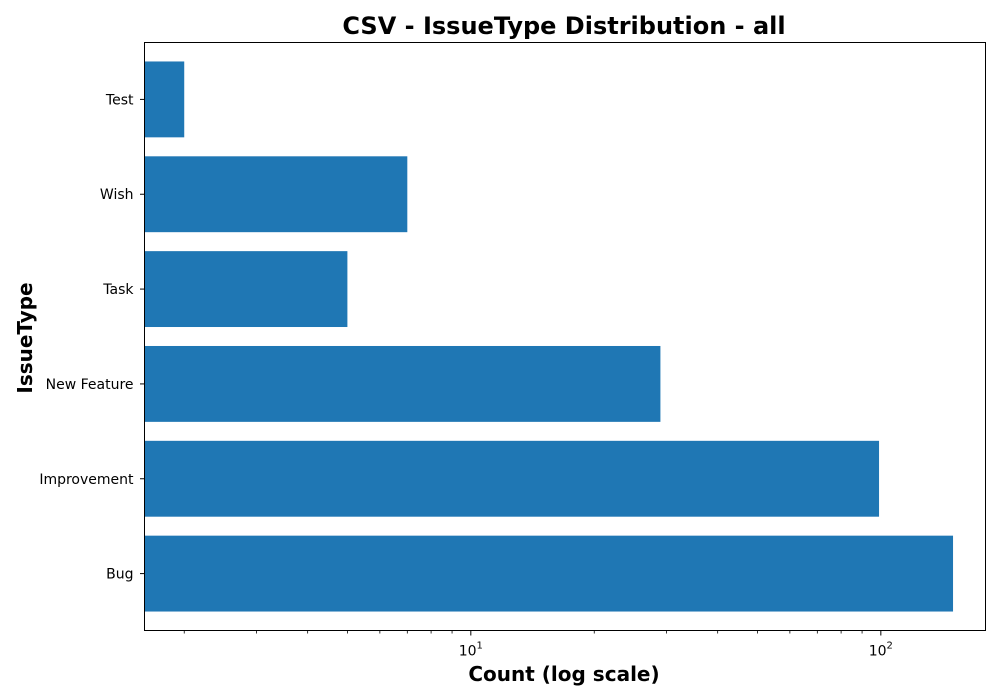 Image resolution: width=1000 pixels, height=700 pixels. What do you see at coordinates (90, 385) in the screenshot?
I see `y-tick-label: New Feature` at bounding box center [90, 385].